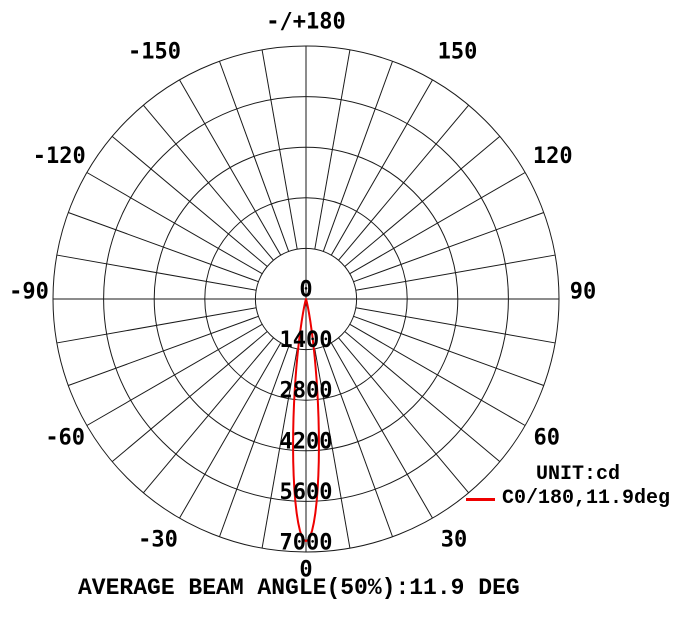  I want to click on angle-label: 0, so click(305, 570).